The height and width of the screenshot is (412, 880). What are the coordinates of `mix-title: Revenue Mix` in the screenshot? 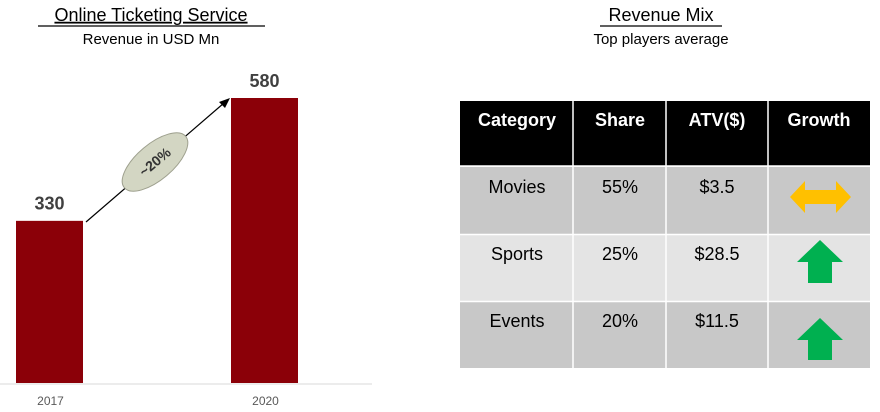 It's located at (660, 15).